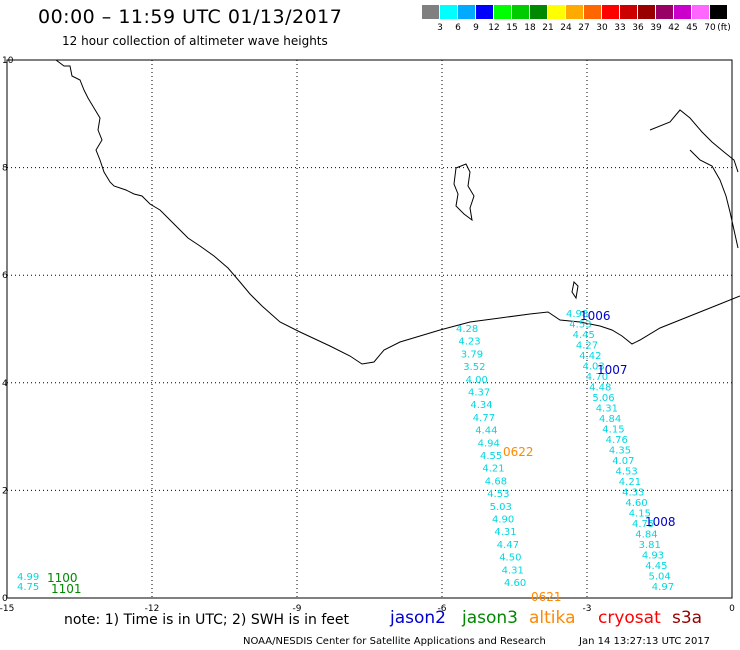  Describe the element at coordinates (650, 545) in the screenshot. I see `wave-height-value: 3.81` at that location.